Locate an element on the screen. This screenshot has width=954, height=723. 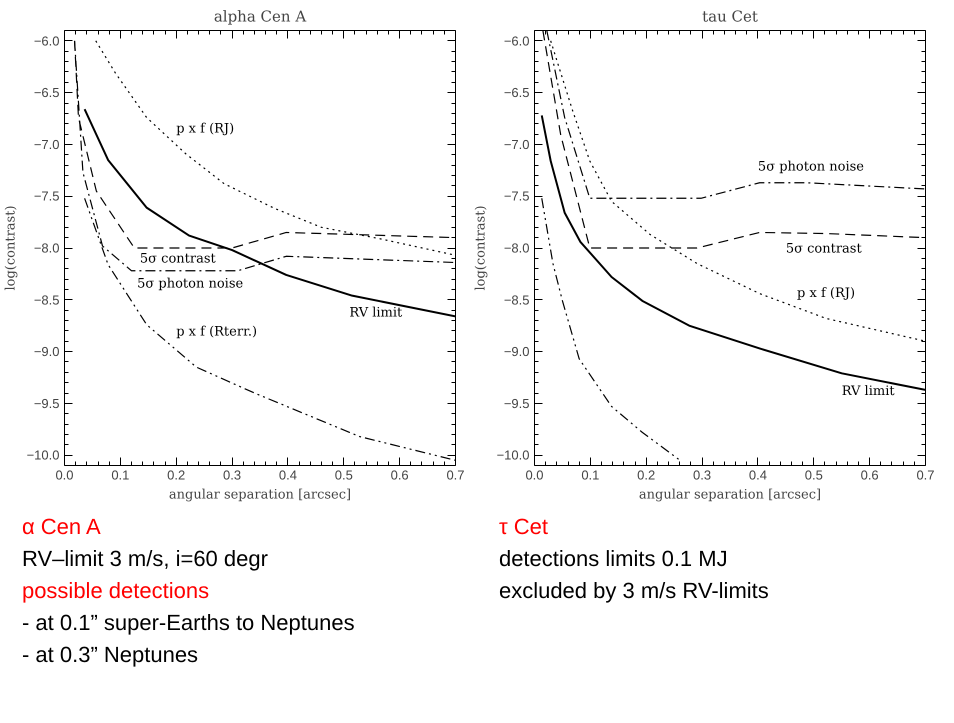
text: - at 0.3” Neptunes is located at coordinates (110, 654).